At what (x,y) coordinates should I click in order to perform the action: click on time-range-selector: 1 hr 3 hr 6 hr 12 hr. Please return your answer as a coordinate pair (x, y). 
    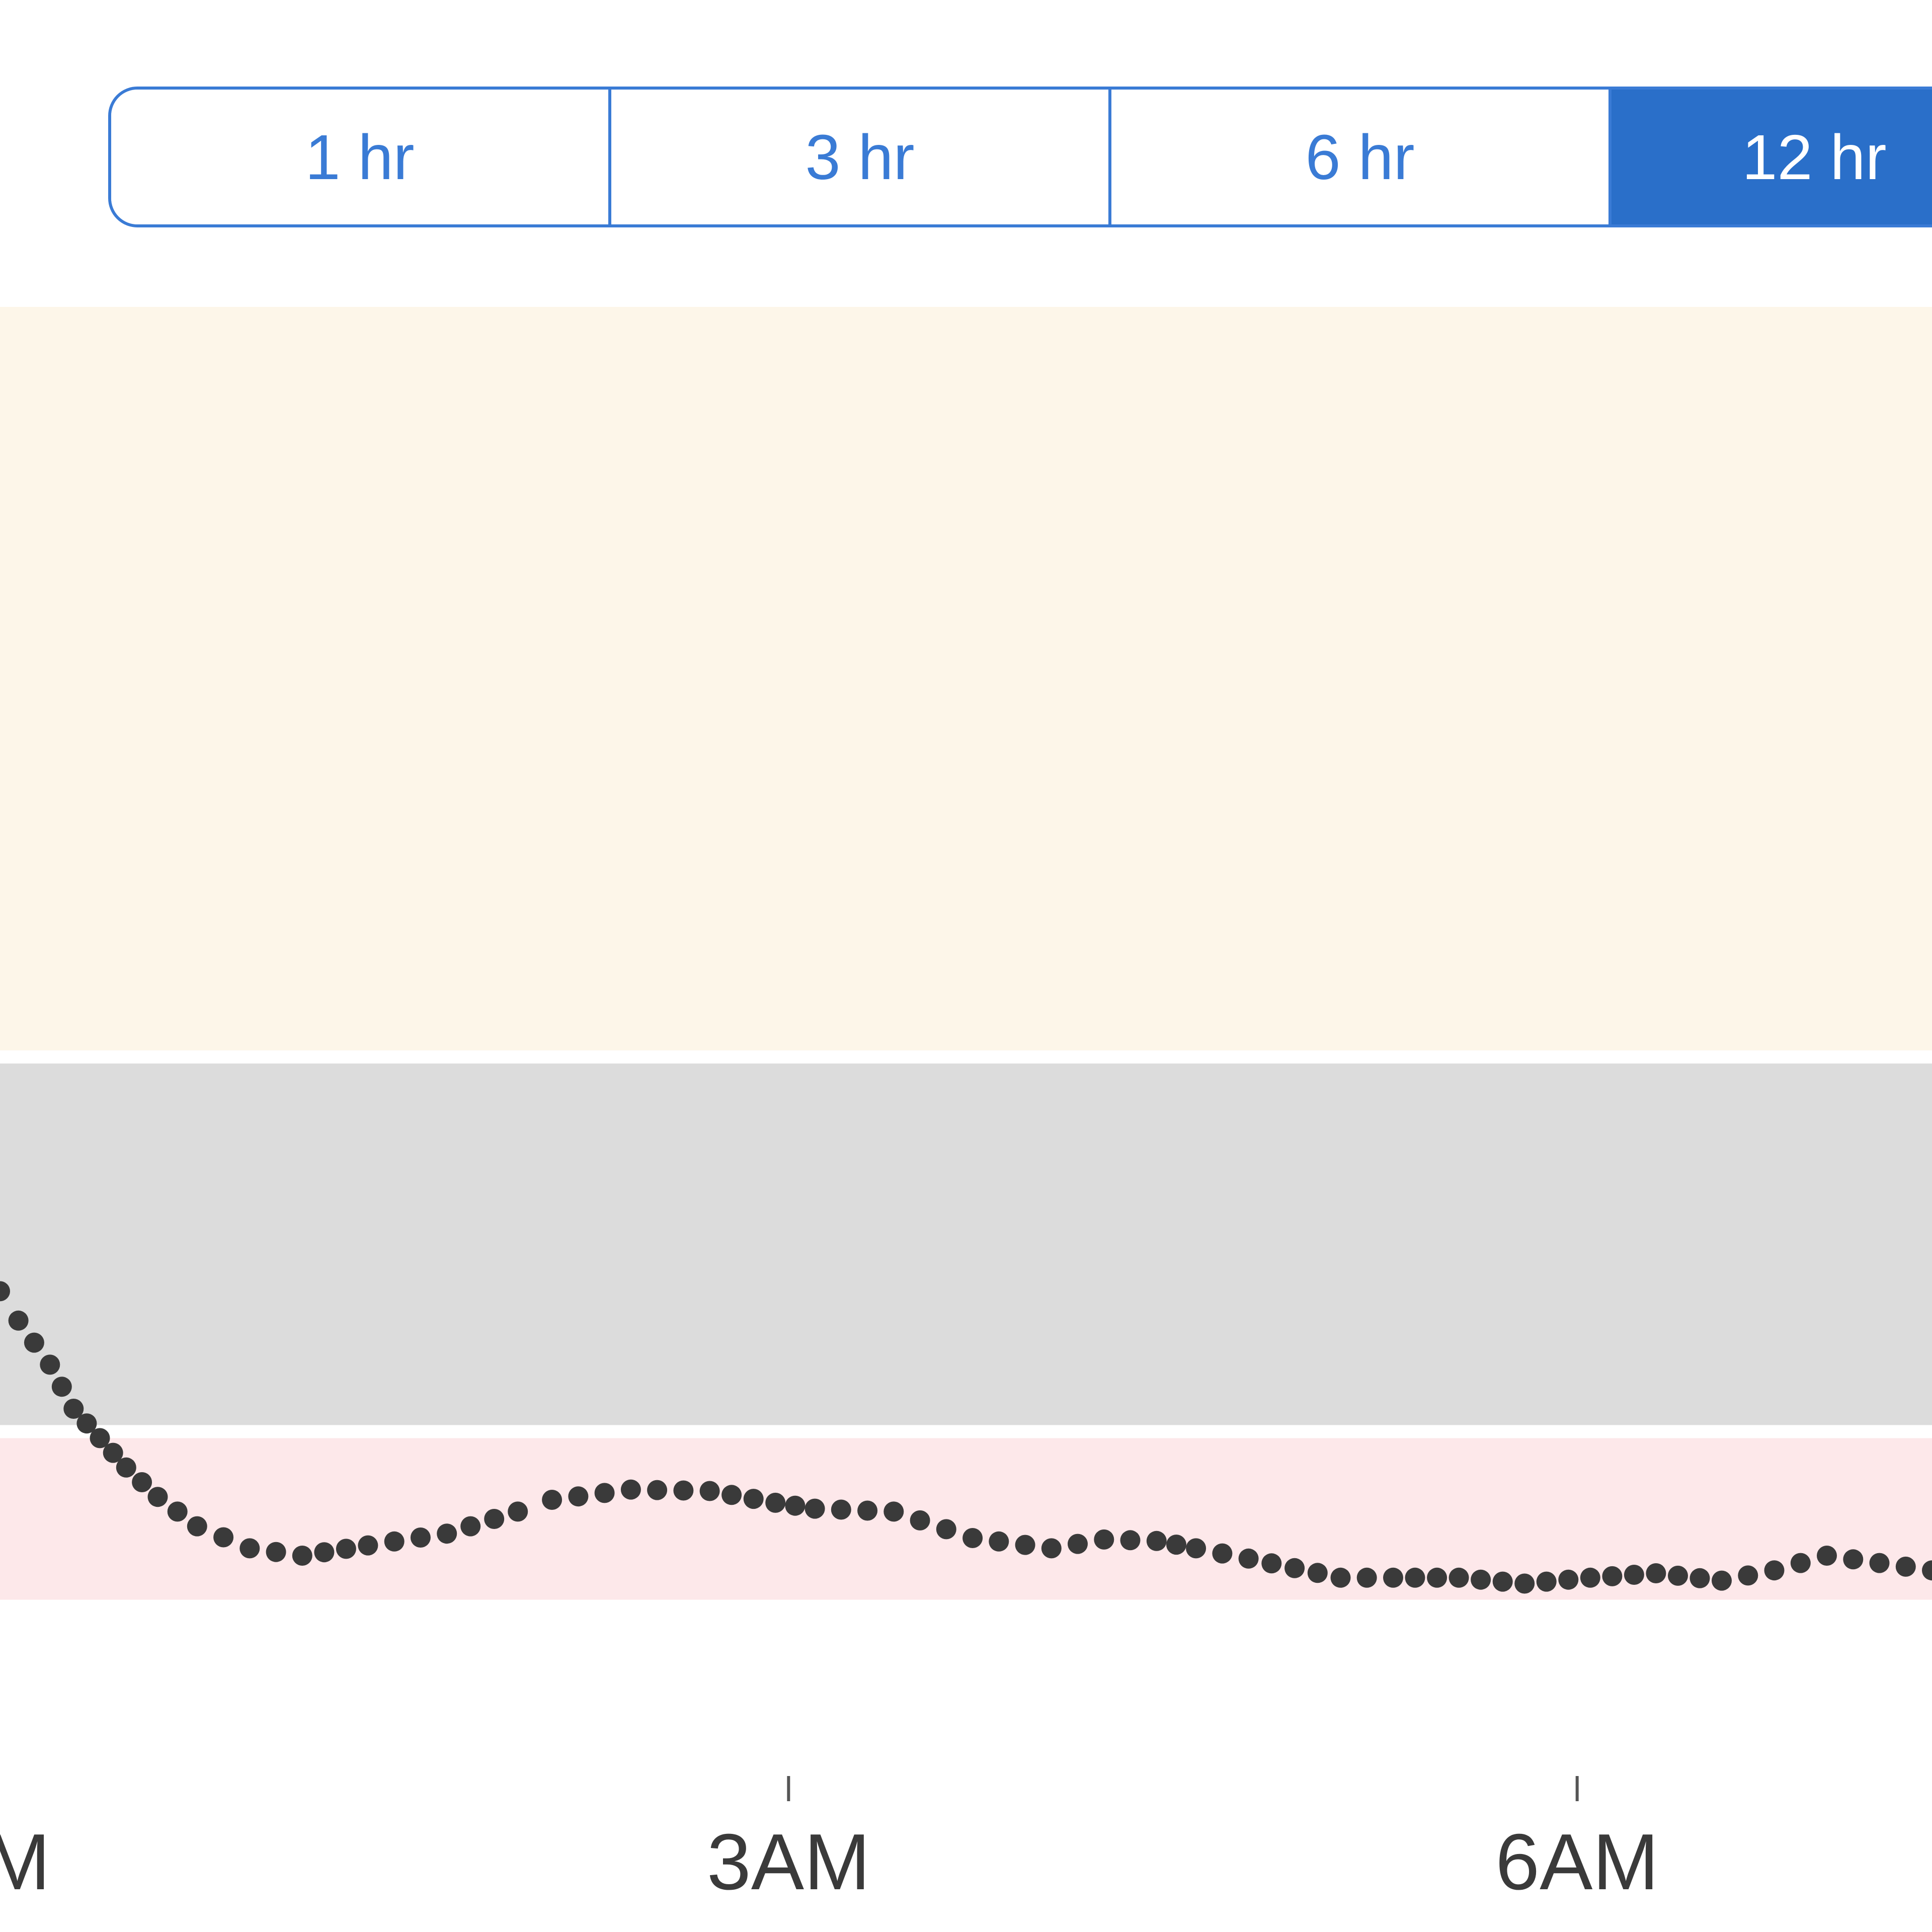
    Looking at the image, I should click on (1020, 157).